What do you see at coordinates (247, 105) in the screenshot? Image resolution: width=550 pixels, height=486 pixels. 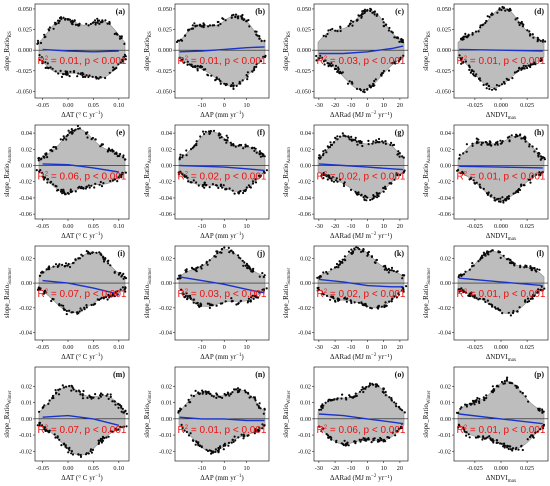 I see `x-tick-label: 10` at bounding box center [247, 105].